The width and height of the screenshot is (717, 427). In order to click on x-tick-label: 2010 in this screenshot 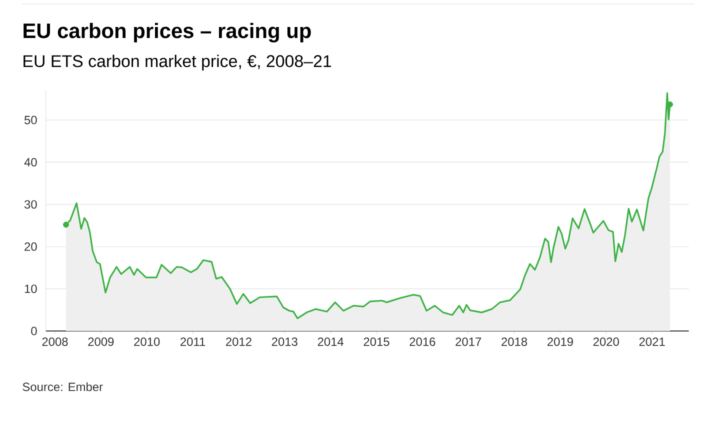, I will do `click(147, 342)`.